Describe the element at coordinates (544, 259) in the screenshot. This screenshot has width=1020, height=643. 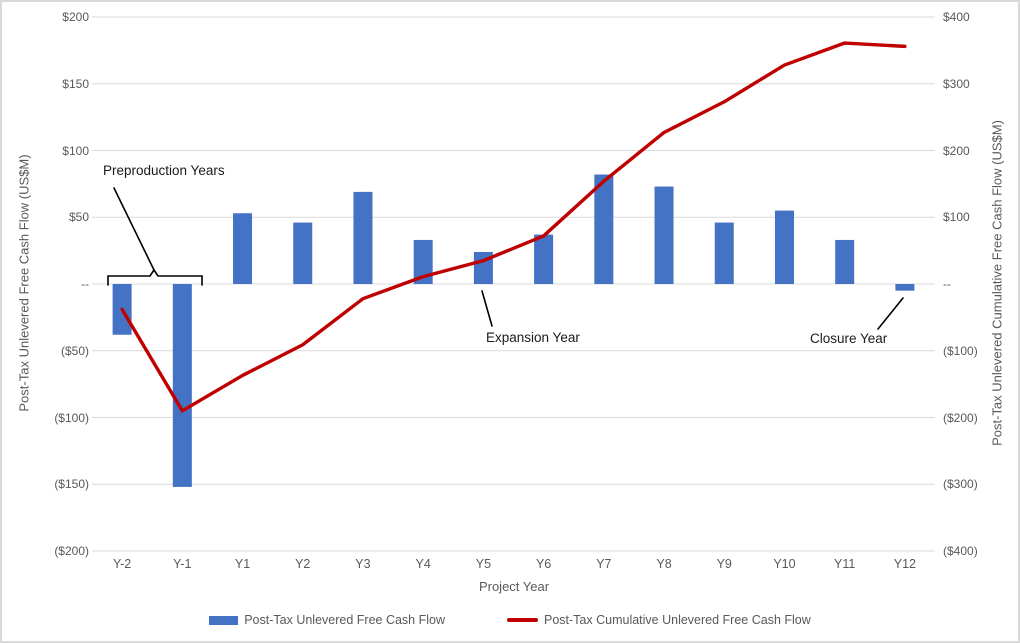
I see `bar-Y6` at that location.